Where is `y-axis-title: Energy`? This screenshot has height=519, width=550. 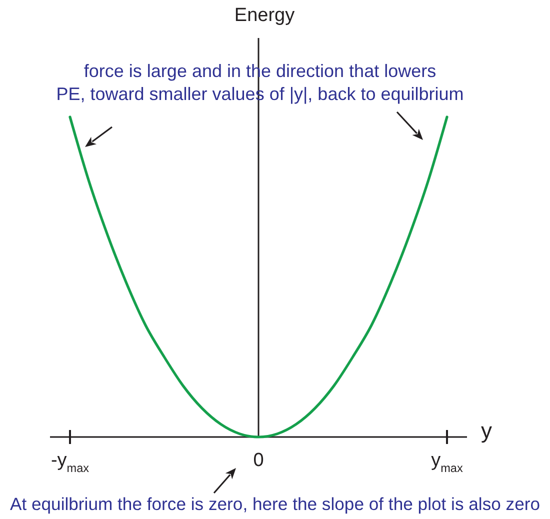 y-axis-title: Energy is located at coordinates (265, 15).